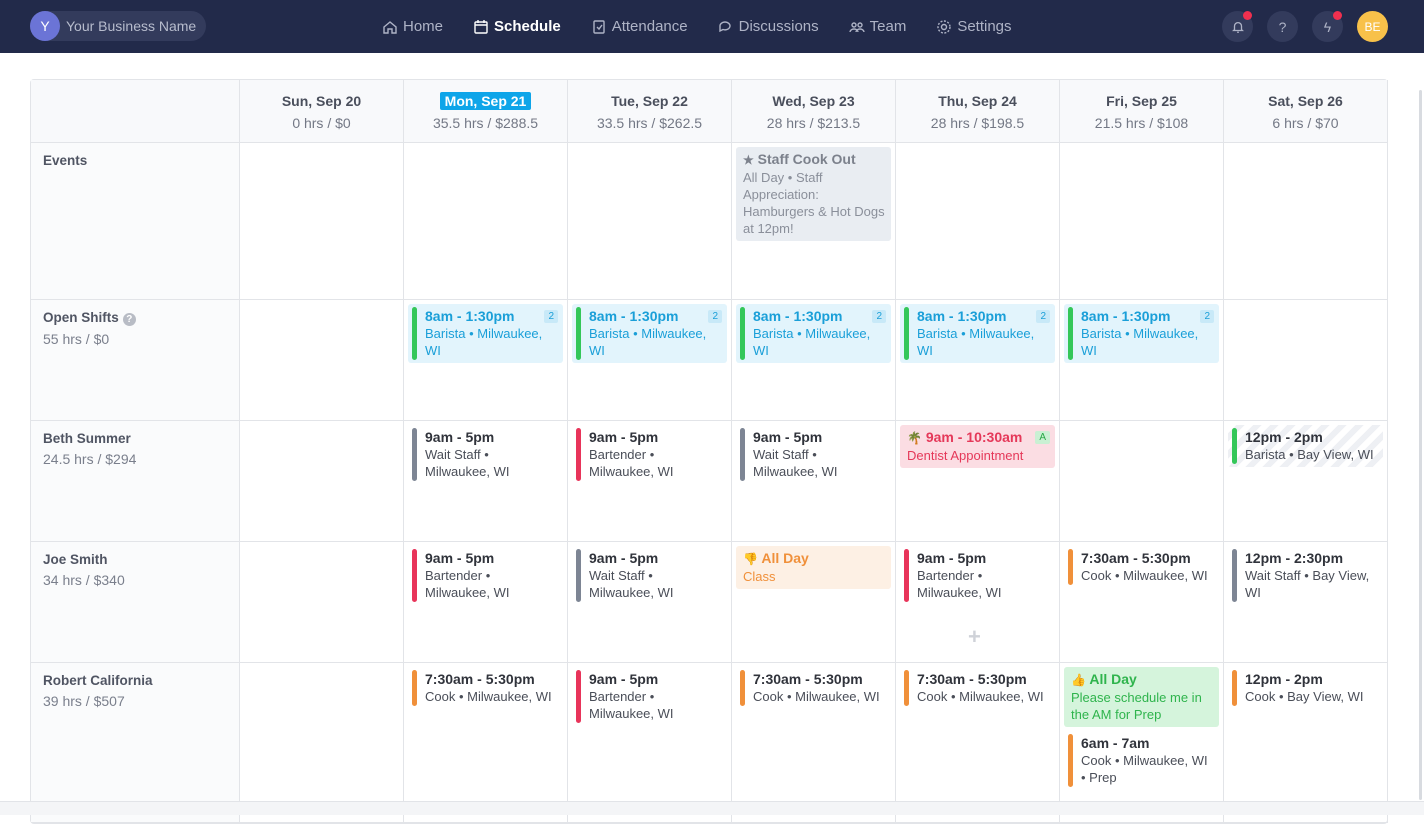 The image size is (1424, 824). I want to click on shift-card: 12pm - 2pm Barista • Bay View, WI, so click(1305, 446).